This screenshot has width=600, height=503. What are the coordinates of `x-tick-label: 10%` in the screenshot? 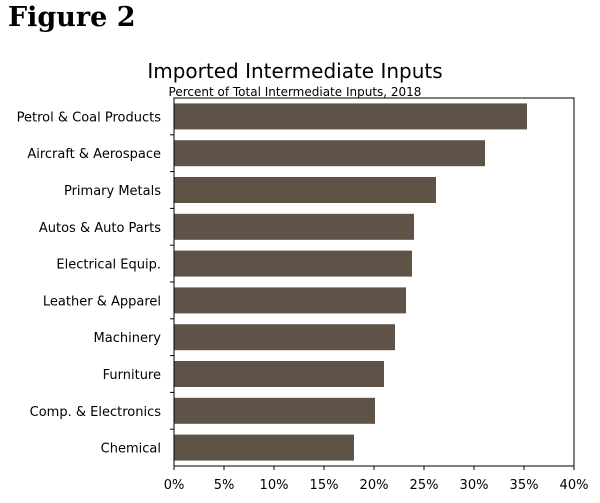 It's located at (274, 485).